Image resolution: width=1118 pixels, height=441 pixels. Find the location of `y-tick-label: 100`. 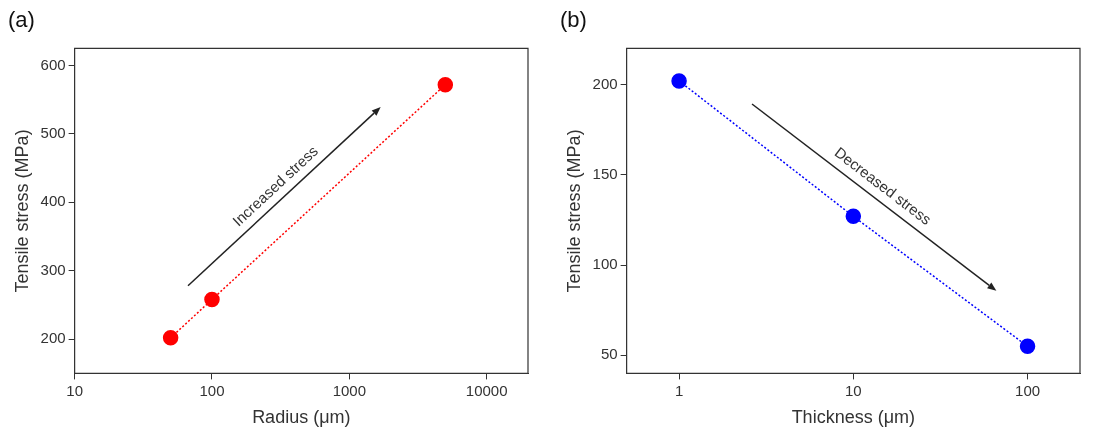

y-tick-label: 100 is located at coordinates (605, 264).